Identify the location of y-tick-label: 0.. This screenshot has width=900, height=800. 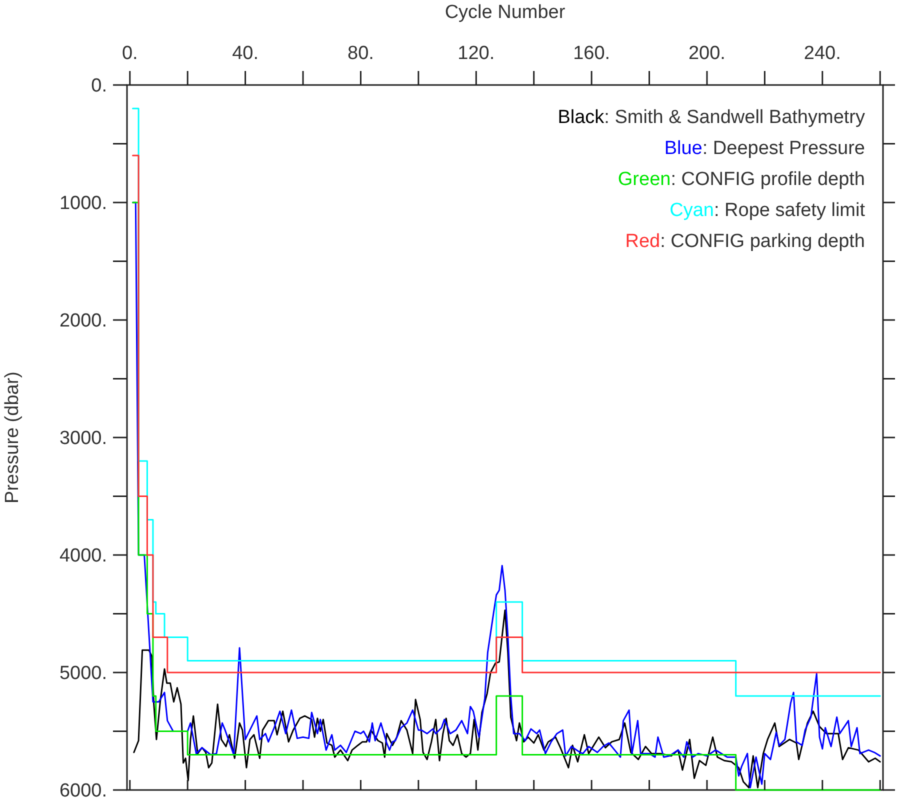
(99, 86).